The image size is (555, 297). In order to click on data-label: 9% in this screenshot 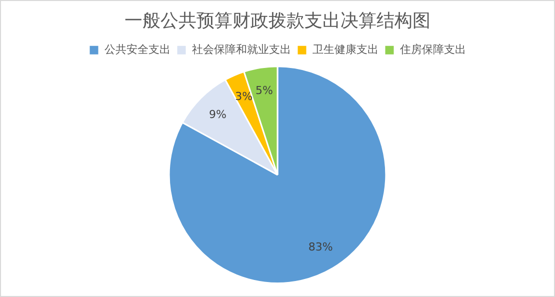, I will do `click(217, 114)`.